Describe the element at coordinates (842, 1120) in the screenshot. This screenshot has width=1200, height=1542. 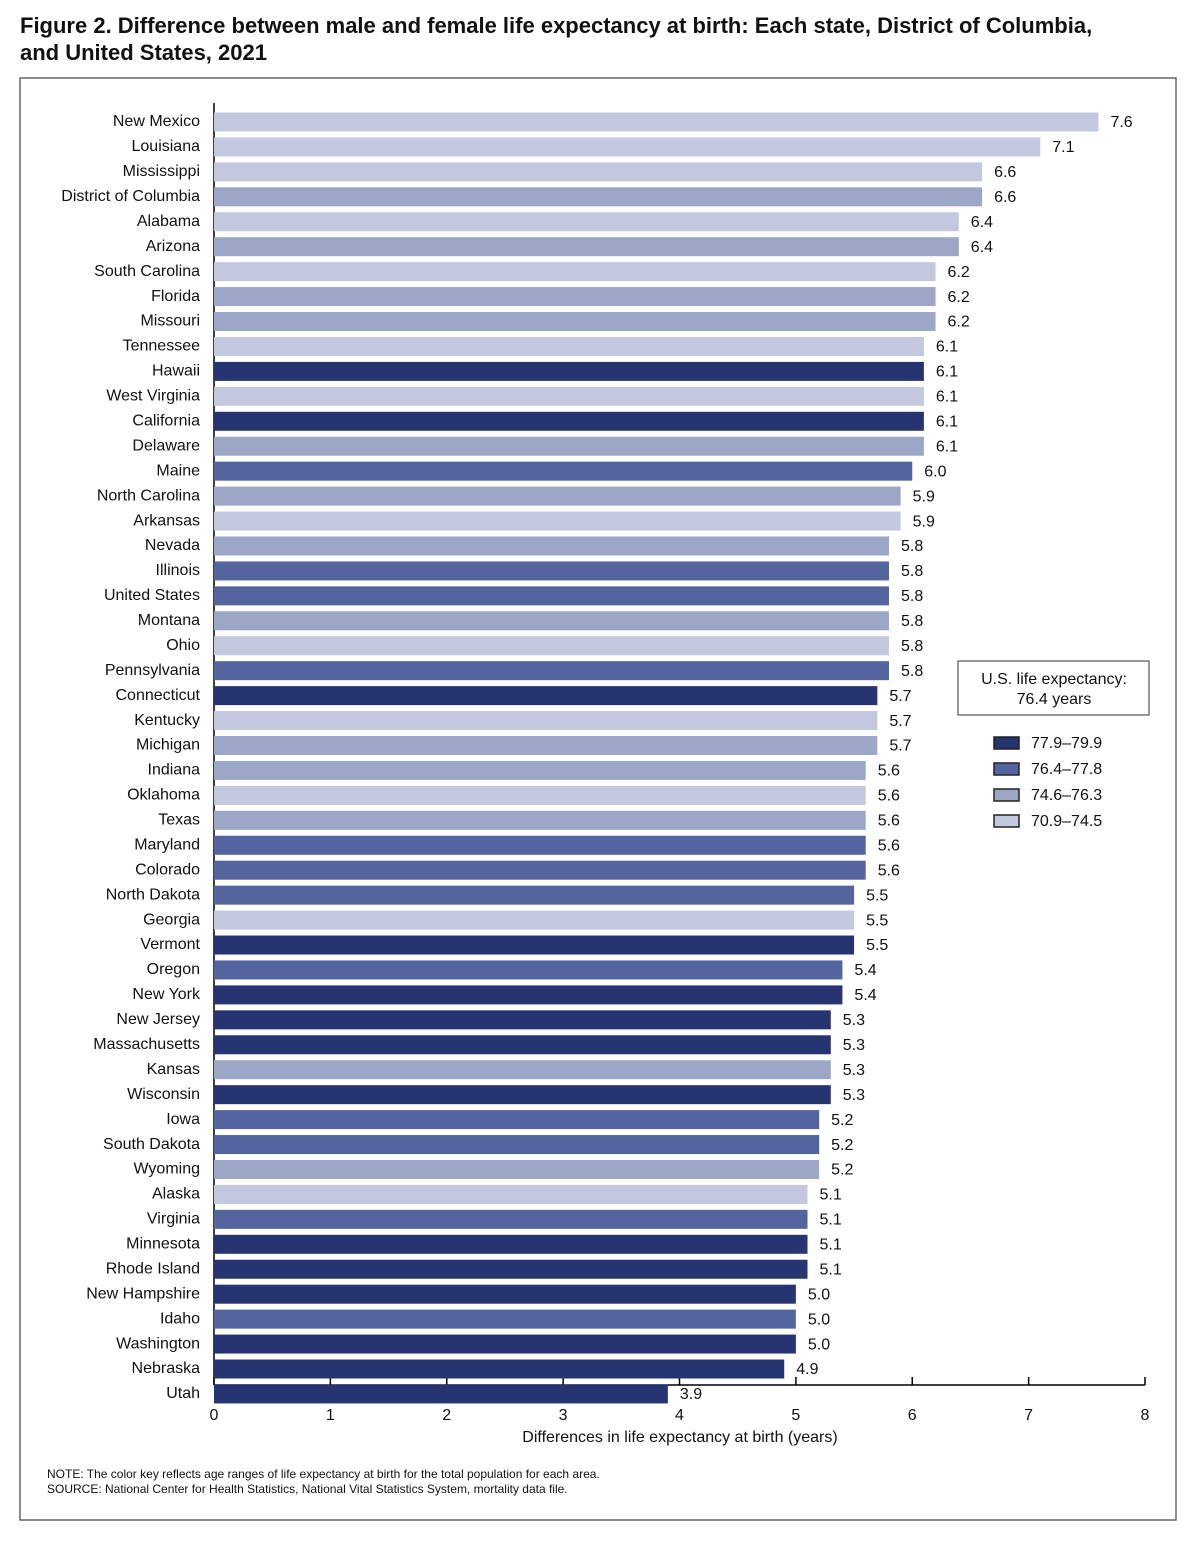
I see `value-label: 5.2` at that location.